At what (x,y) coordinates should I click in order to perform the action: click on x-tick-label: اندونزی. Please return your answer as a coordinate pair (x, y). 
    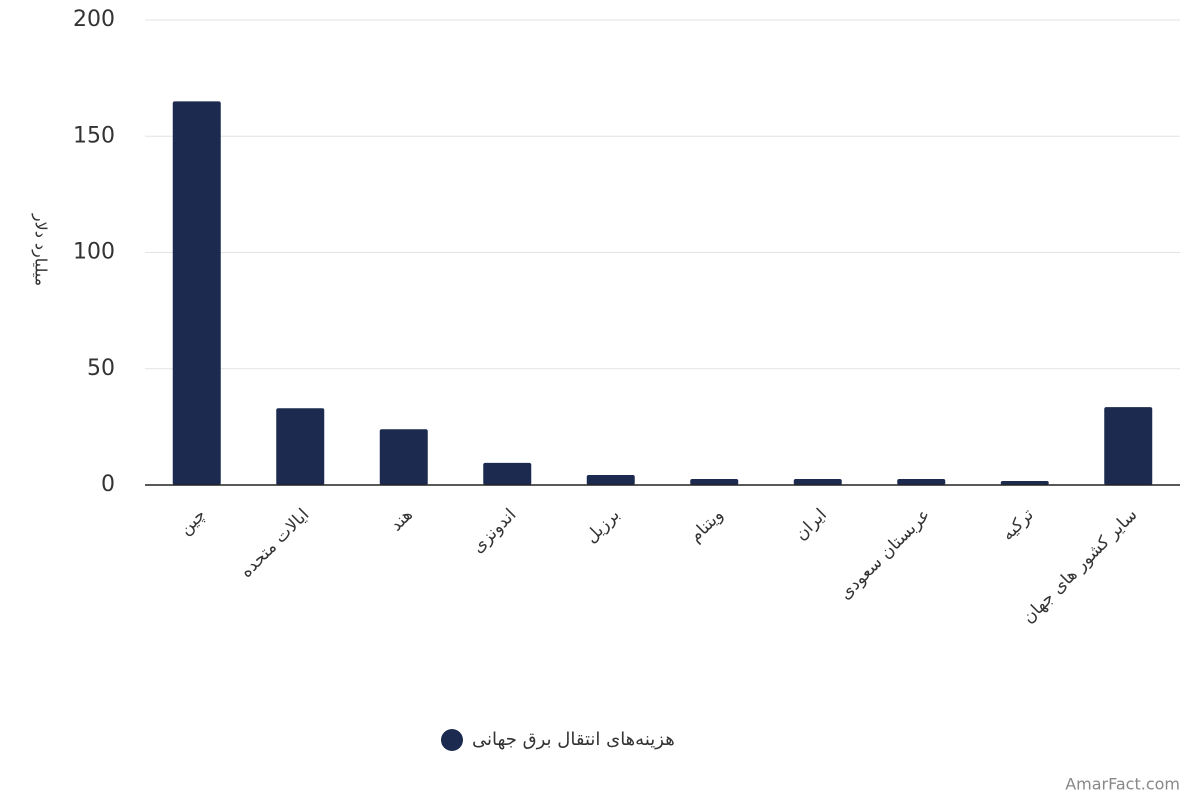
    Looking at the image, I should click on (494, 531).